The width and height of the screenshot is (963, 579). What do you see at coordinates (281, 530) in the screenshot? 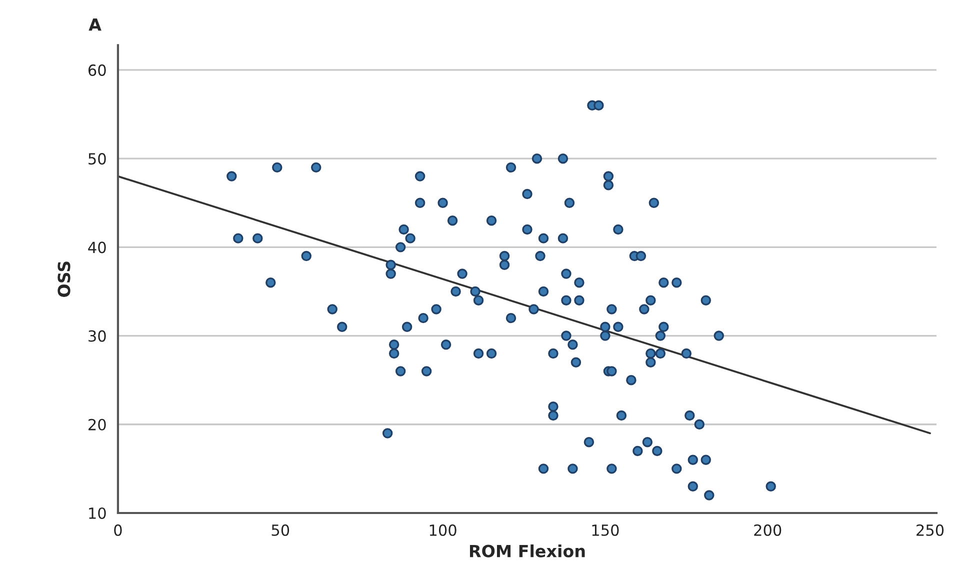
I see `x-tick-label: 50` at bounding box center [281, 530].